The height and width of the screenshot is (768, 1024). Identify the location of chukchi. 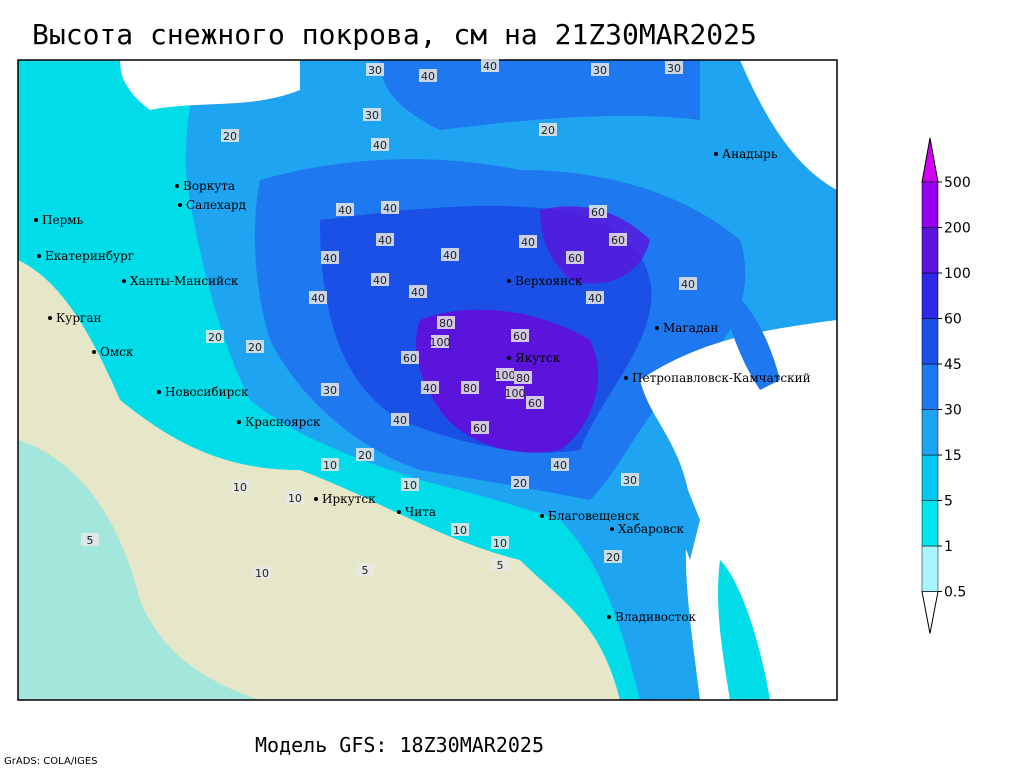
(788, 125).